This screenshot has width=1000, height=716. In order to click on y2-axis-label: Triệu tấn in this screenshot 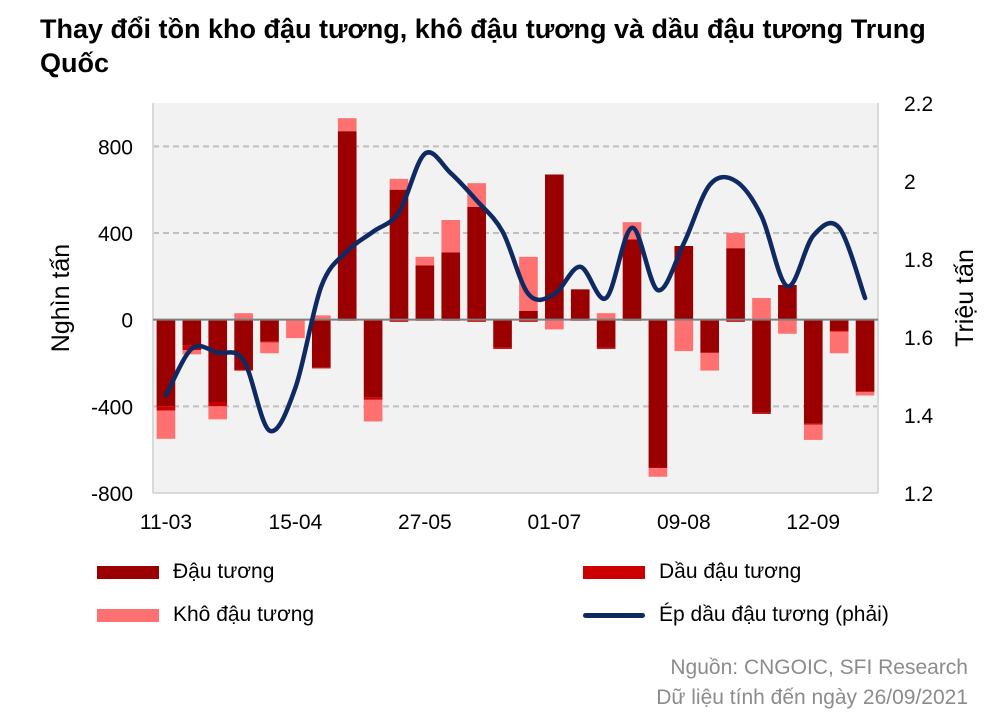, I will do `click(965, 298)`.